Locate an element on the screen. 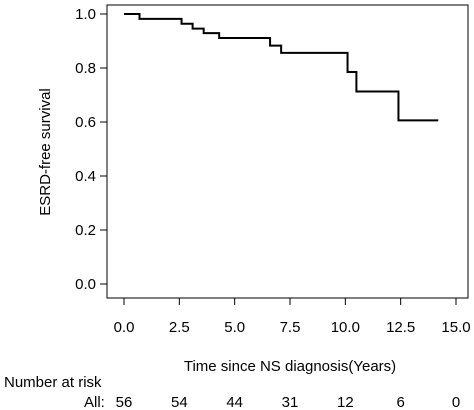  x-axis-title: Time since NS diagnosis(Years) is located at coordinates (290, 366).